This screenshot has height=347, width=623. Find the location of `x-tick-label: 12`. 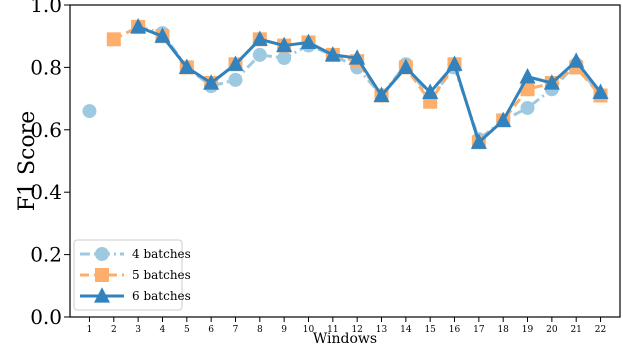

x-tick-label: 12 is located at coordinates (356, 330).